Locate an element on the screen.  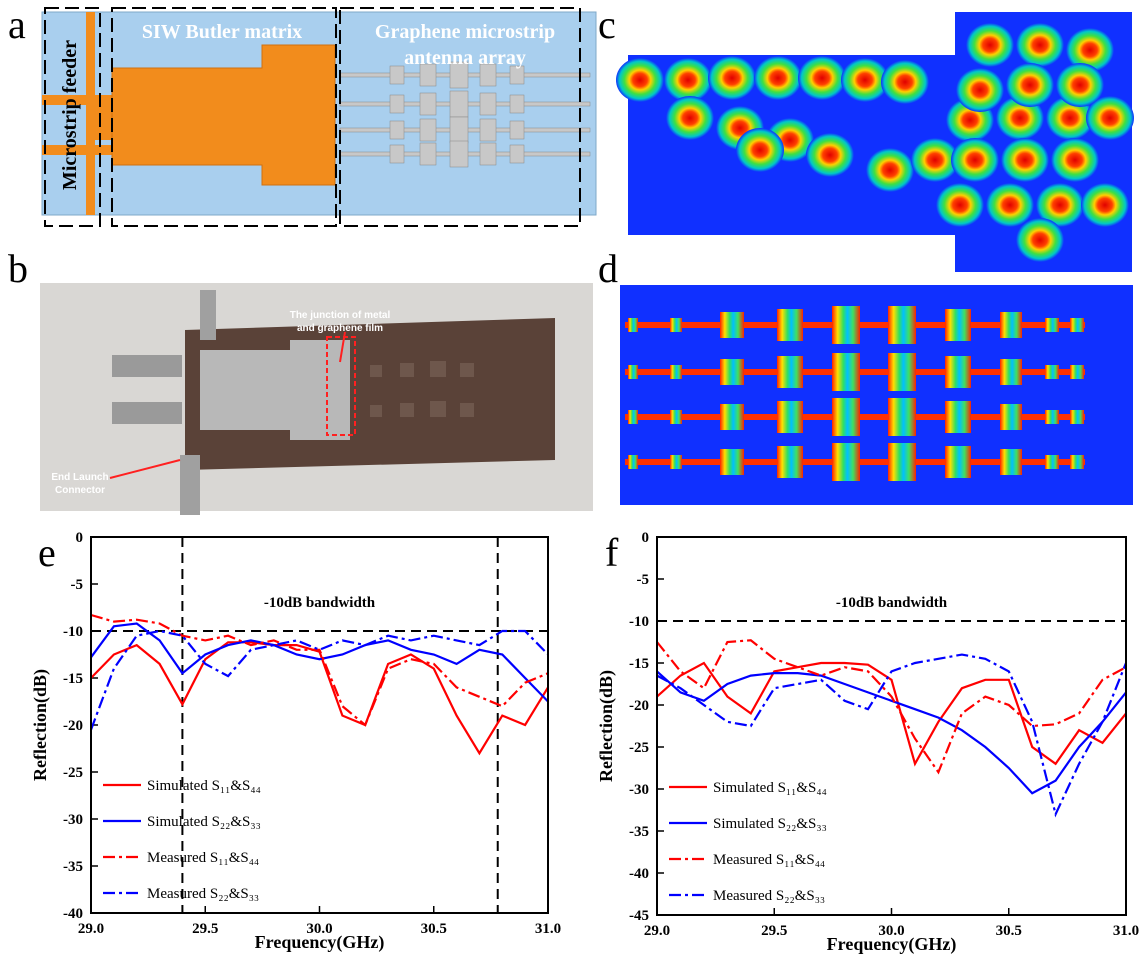
panel-a-title: SIW Butler matrix is located at coordinates (222, 32).